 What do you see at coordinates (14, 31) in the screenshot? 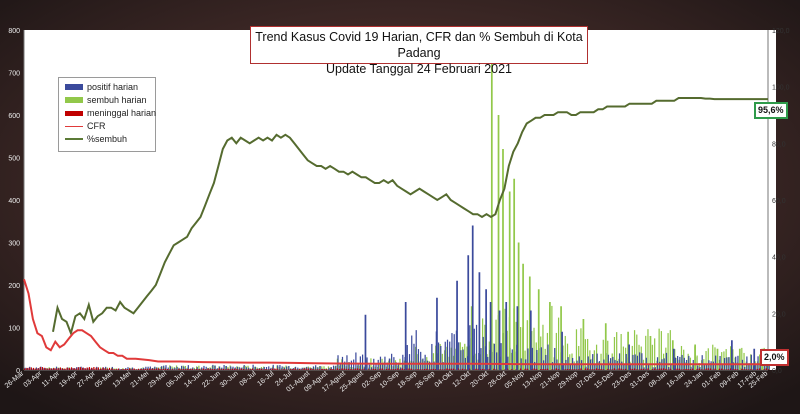
I see `y-left-tick-label: 800` at bounding box center [14, 31].